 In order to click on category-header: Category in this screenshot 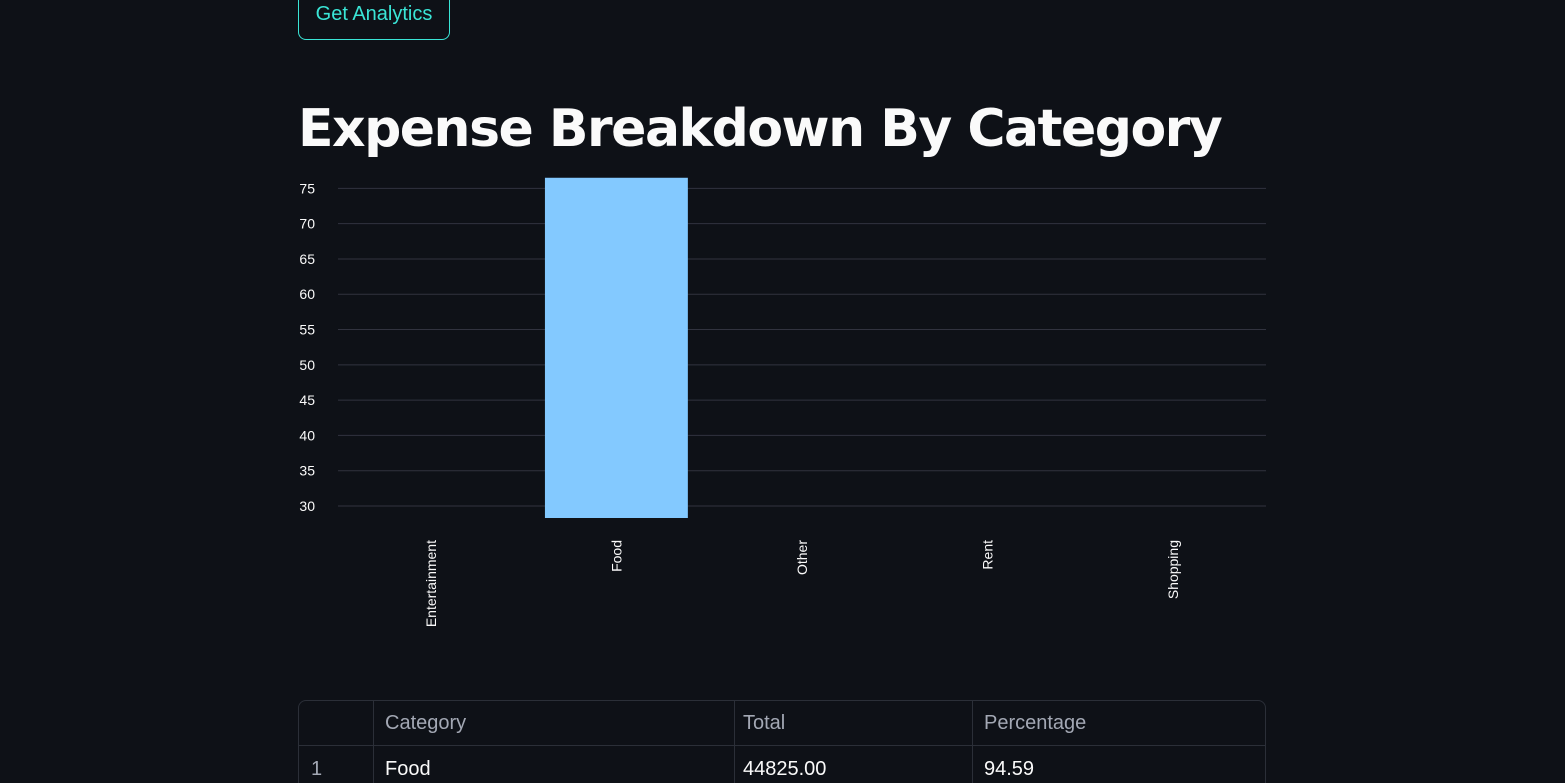, I will do `click(554, 723)`.